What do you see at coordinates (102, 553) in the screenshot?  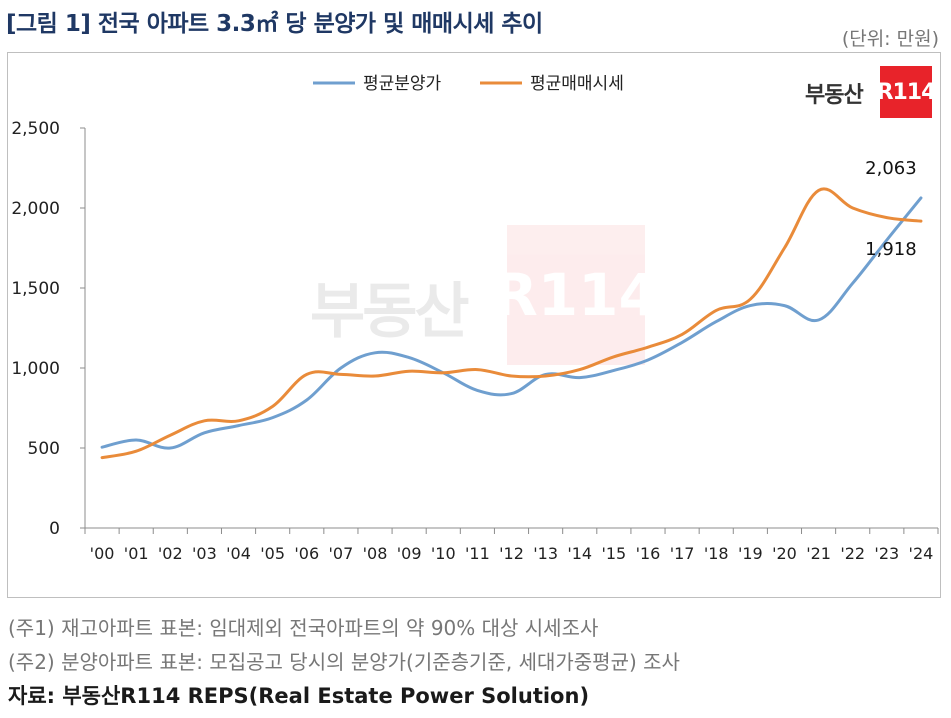 I see `x-tick-label: '00` at bounding box center [102, 553].